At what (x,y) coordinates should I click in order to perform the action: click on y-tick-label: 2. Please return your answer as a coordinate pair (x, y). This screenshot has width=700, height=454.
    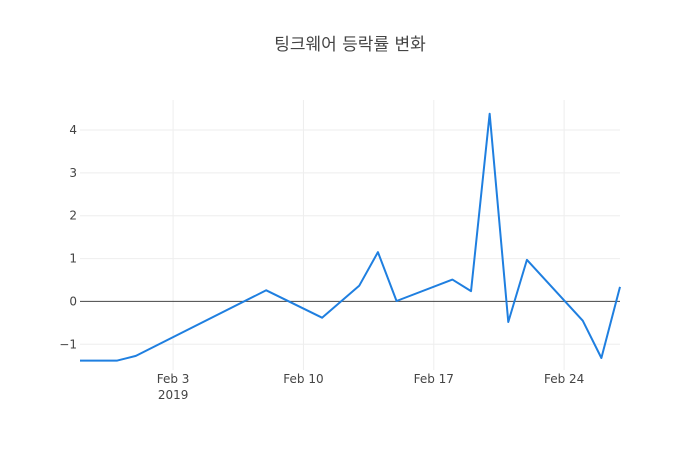
    Looking at the image, I should click on (73, 216).